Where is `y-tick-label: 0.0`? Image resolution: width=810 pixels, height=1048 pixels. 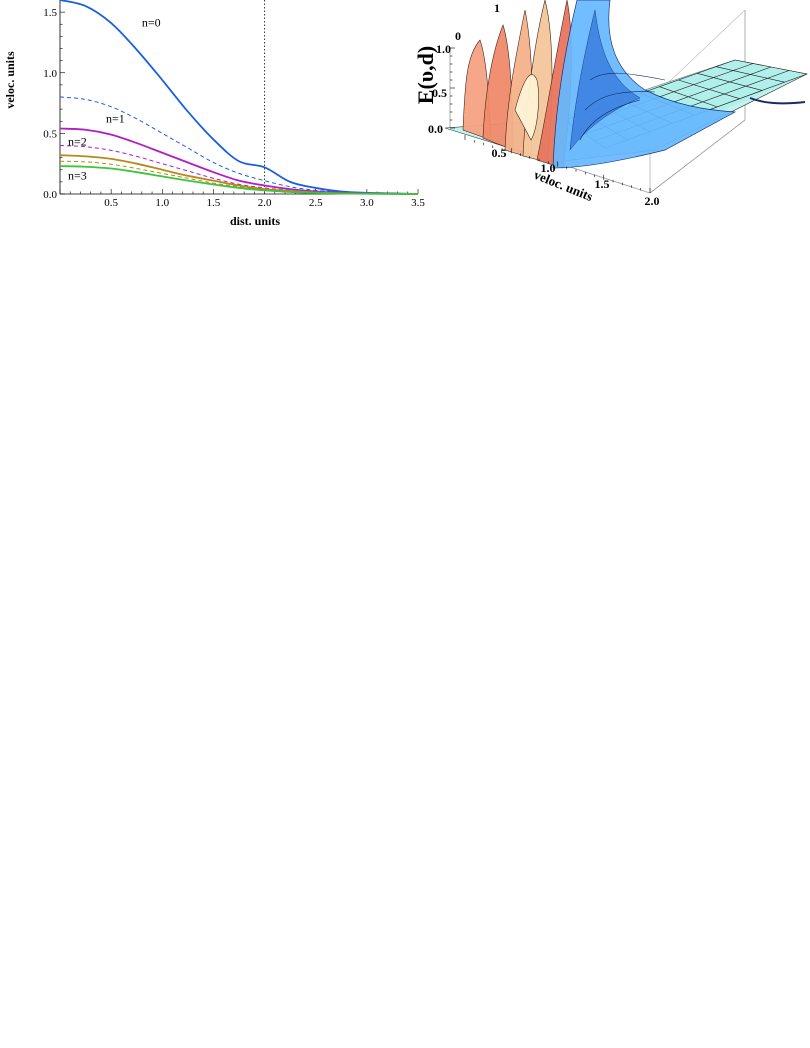 y-tick-label: 0.0 is located at coordinates (50, 195).